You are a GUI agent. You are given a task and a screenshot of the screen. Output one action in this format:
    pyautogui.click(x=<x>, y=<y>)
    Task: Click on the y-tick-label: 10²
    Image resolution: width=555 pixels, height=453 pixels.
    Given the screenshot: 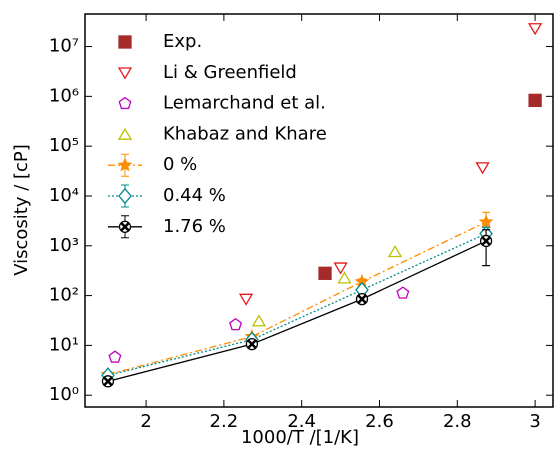 What is the action you would take?
    pyautogui.click(x=64, y=295)
    